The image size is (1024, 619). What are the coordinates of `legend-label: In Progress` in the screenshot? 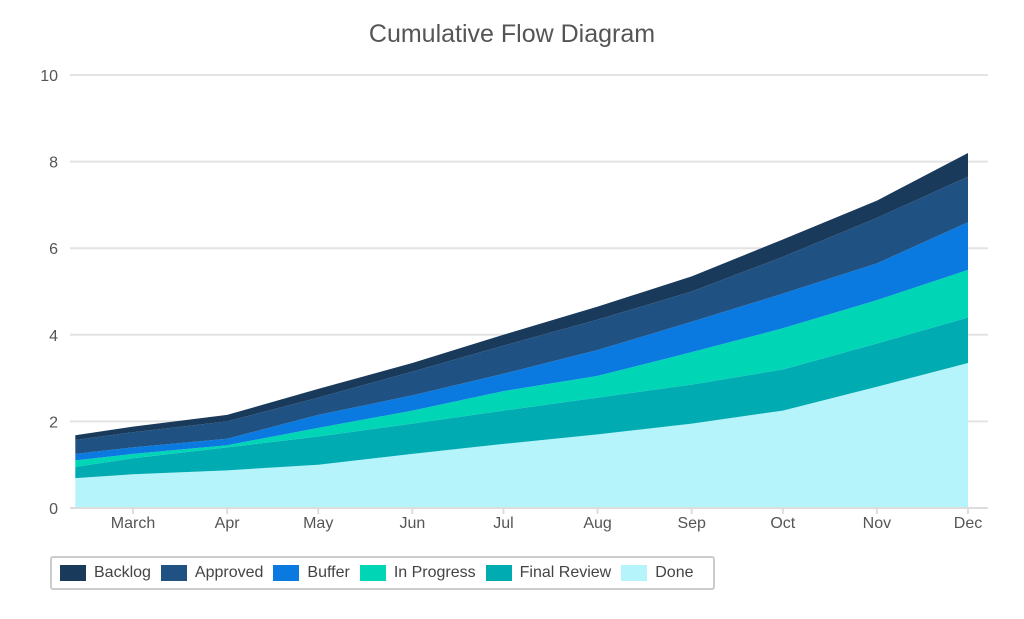 It's located at (434, 572).